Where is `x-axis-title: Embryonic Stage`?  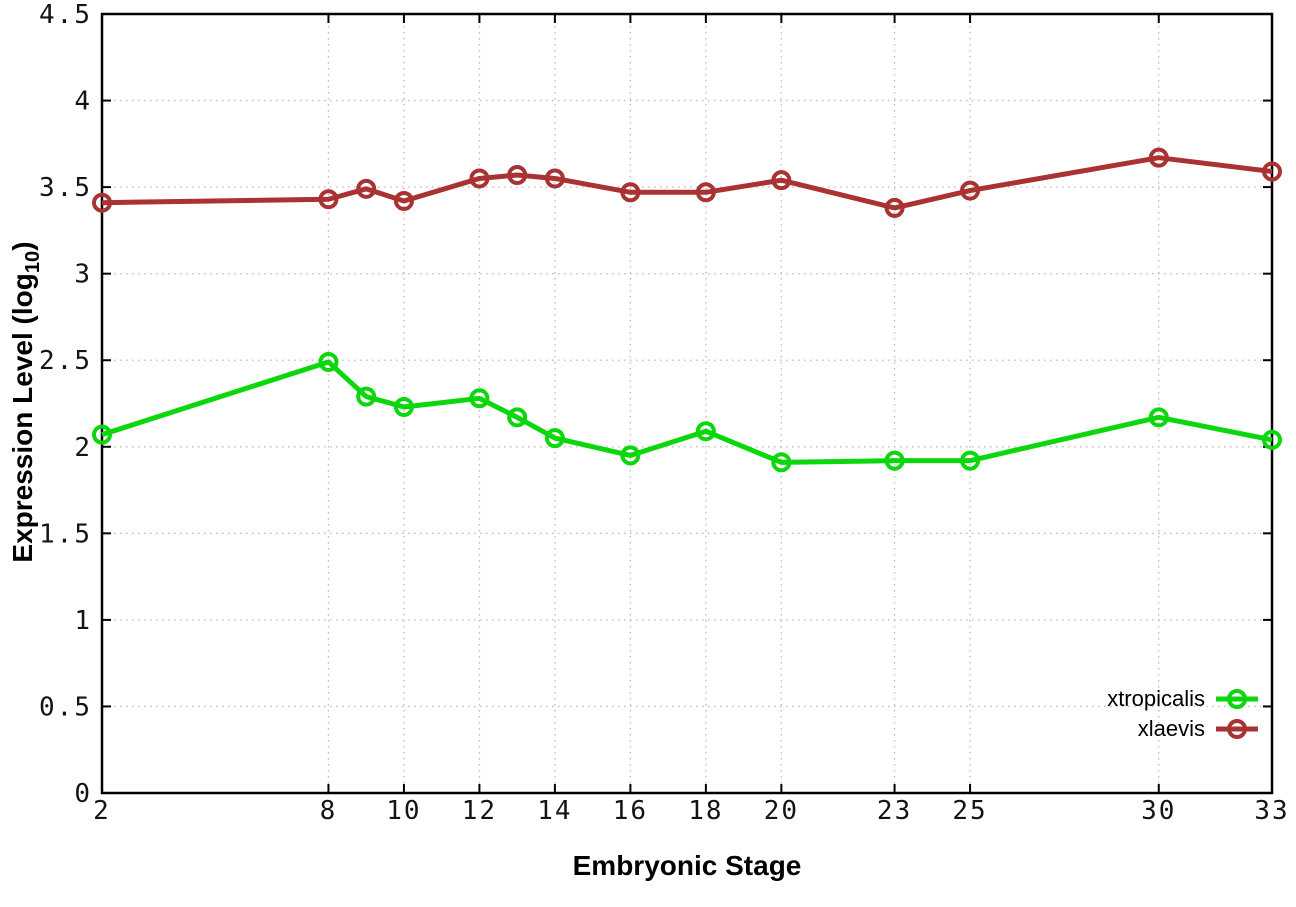
x-axis-title: Embryonic Stage is located at coordinates (687, 865).